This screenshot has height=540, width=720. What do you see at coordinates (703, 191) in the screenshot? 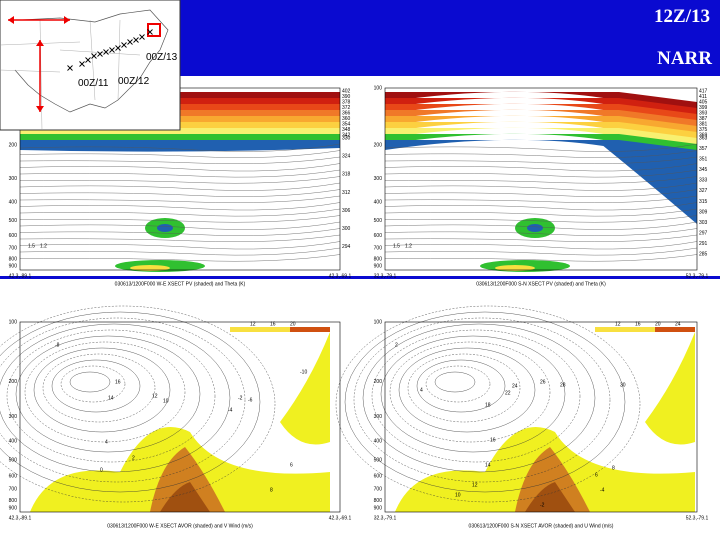
I see `theta-label: 327` at bounding box center [703, 191].